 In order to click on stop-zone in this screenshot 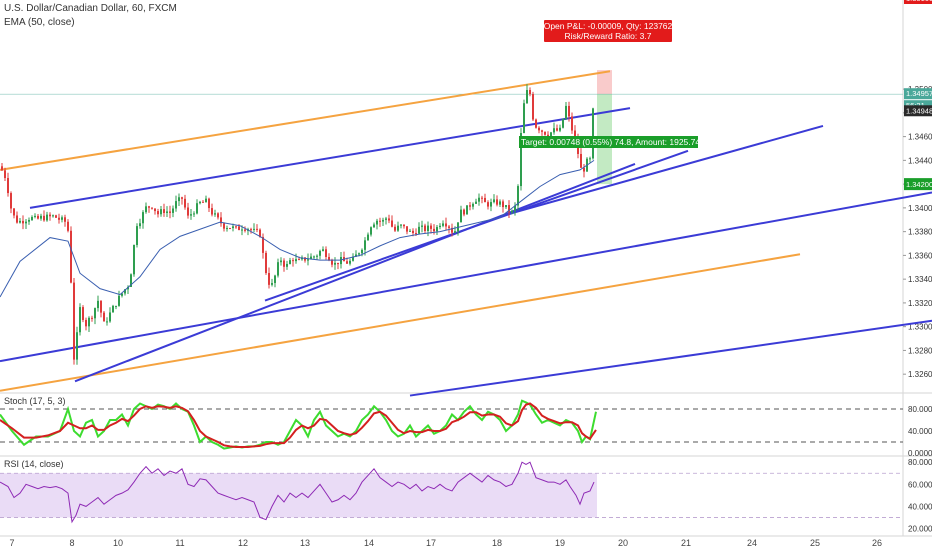, I will do `click(604, 82)`.